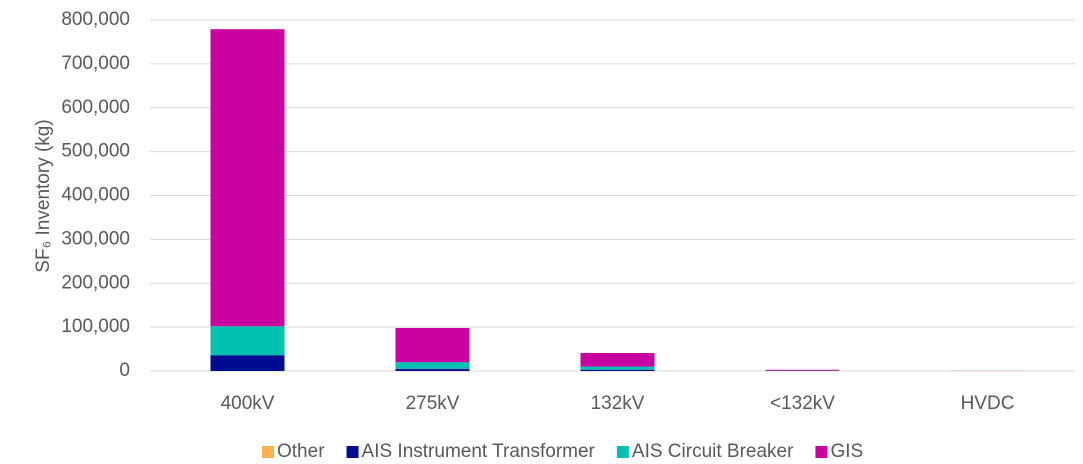  What do you see at coordinates (95, 19) in the screenshot?
I see `y-tick-label: 800,000` at bounding box center [95, 19].